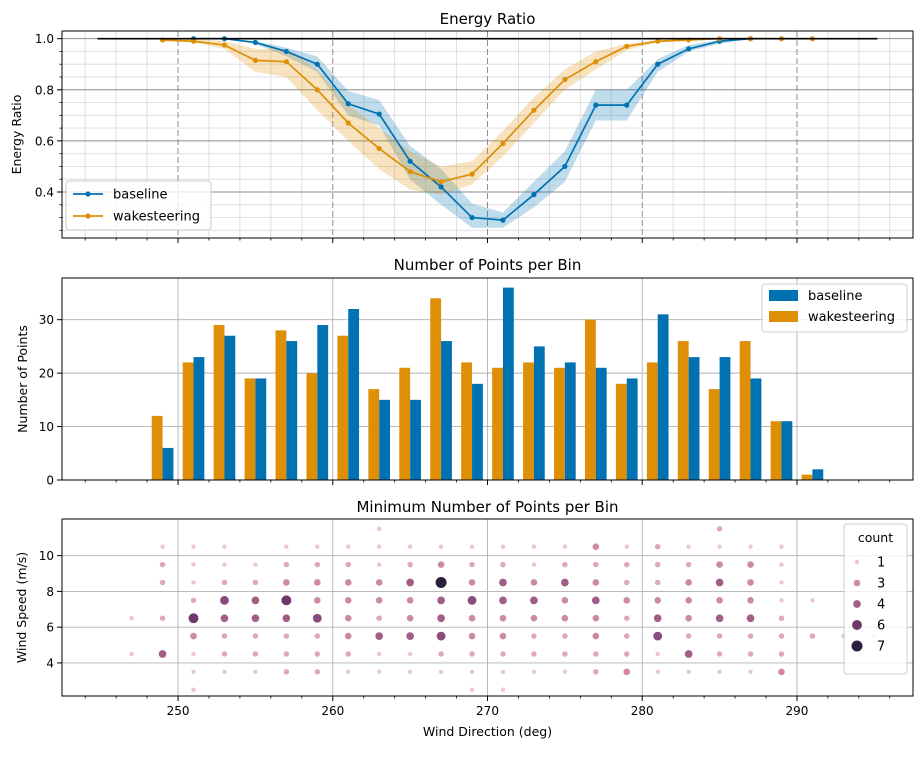 The height and width of the screenshot is (778, 923). I want to click on baseline-confidence-band, so click(472, 133).